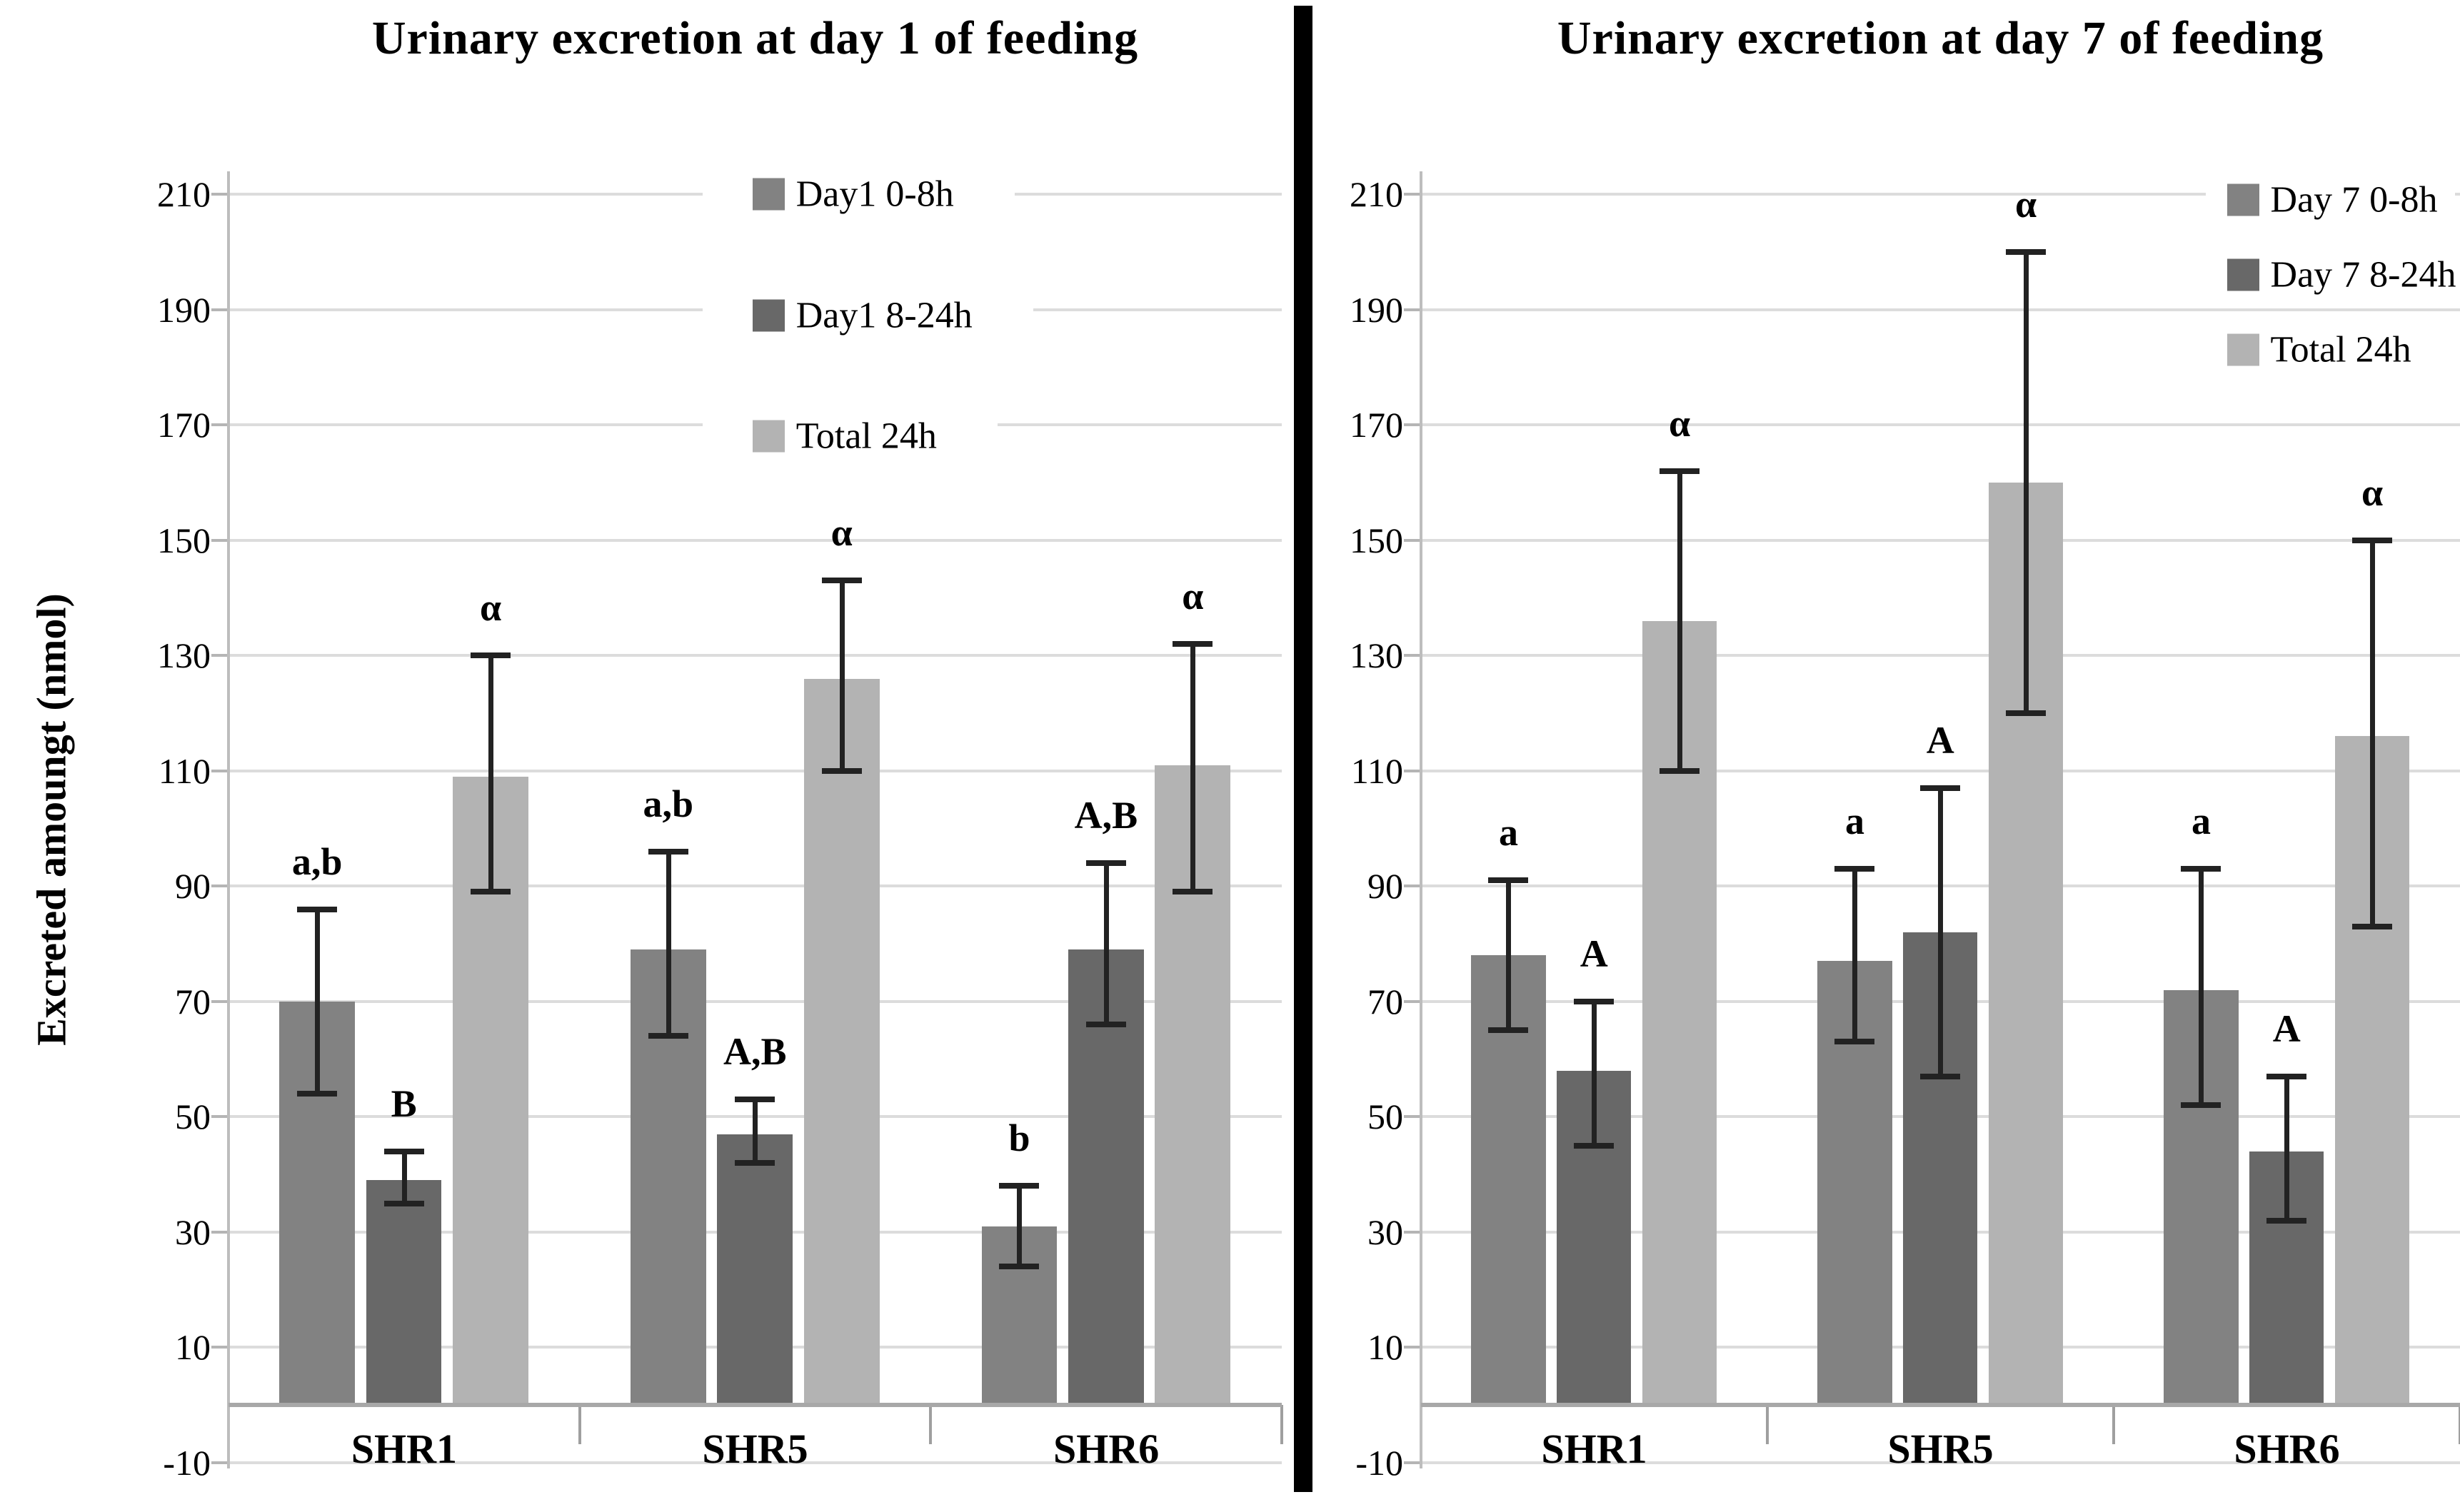  Describe the element at coordinates (219, 1462) in the screenshot. I see `y-tick-mark--10` at that location.